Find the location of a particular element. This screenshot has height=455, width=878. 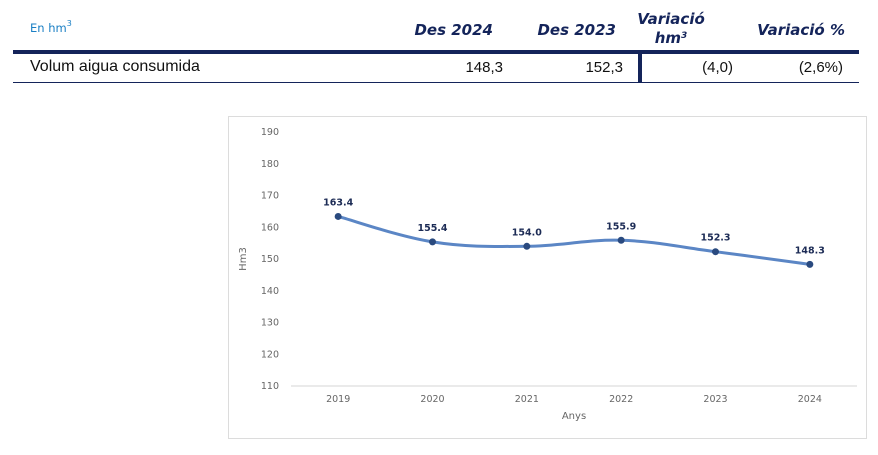

unit-label-text: En hm is located at coordinates (48, 28).